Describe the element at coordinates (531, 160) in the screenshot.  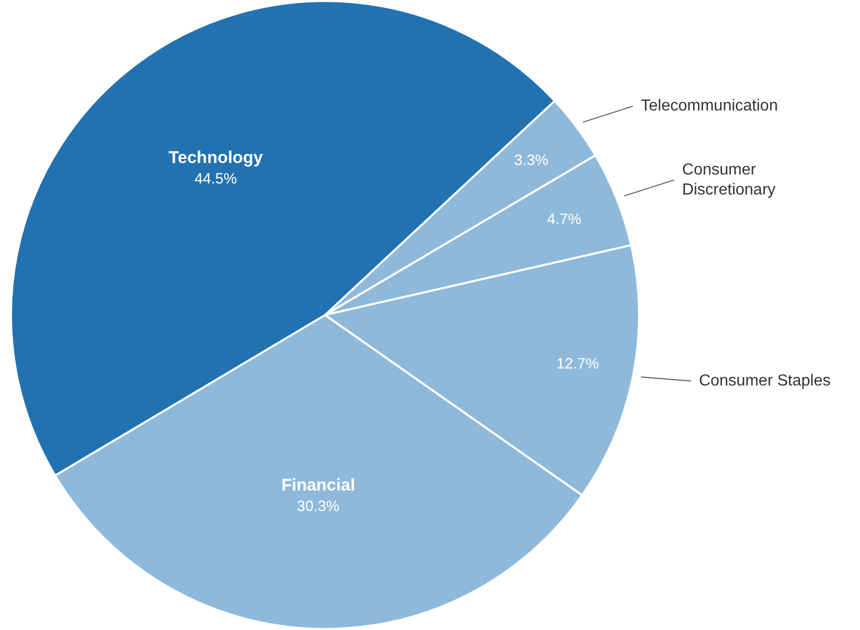
I see `data-label: 3.3%` at that location.